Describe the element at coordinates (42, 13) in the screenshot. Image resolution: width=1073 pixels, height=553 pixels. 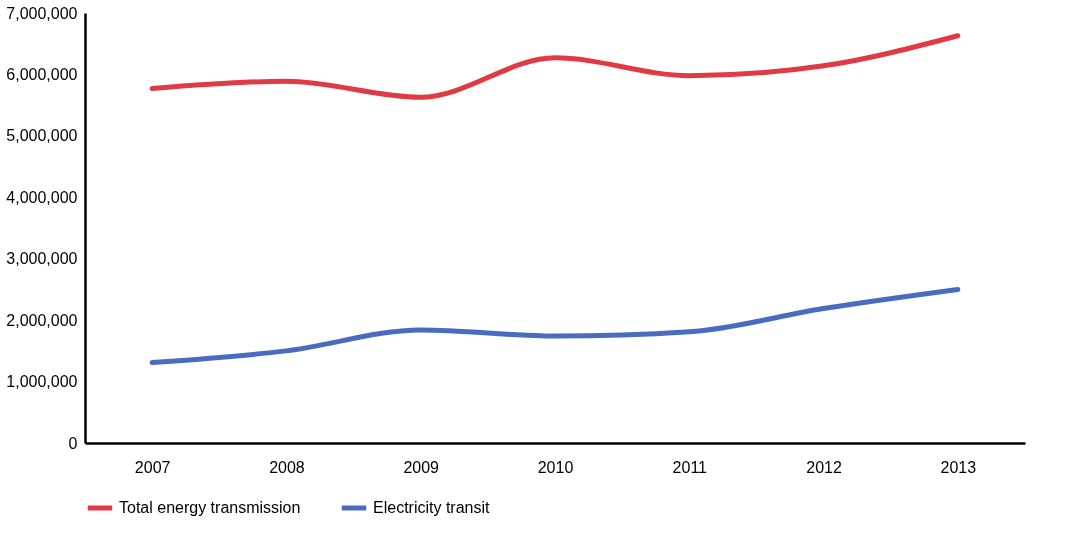
I see `y-tick-label: 7,000,000` at that location.